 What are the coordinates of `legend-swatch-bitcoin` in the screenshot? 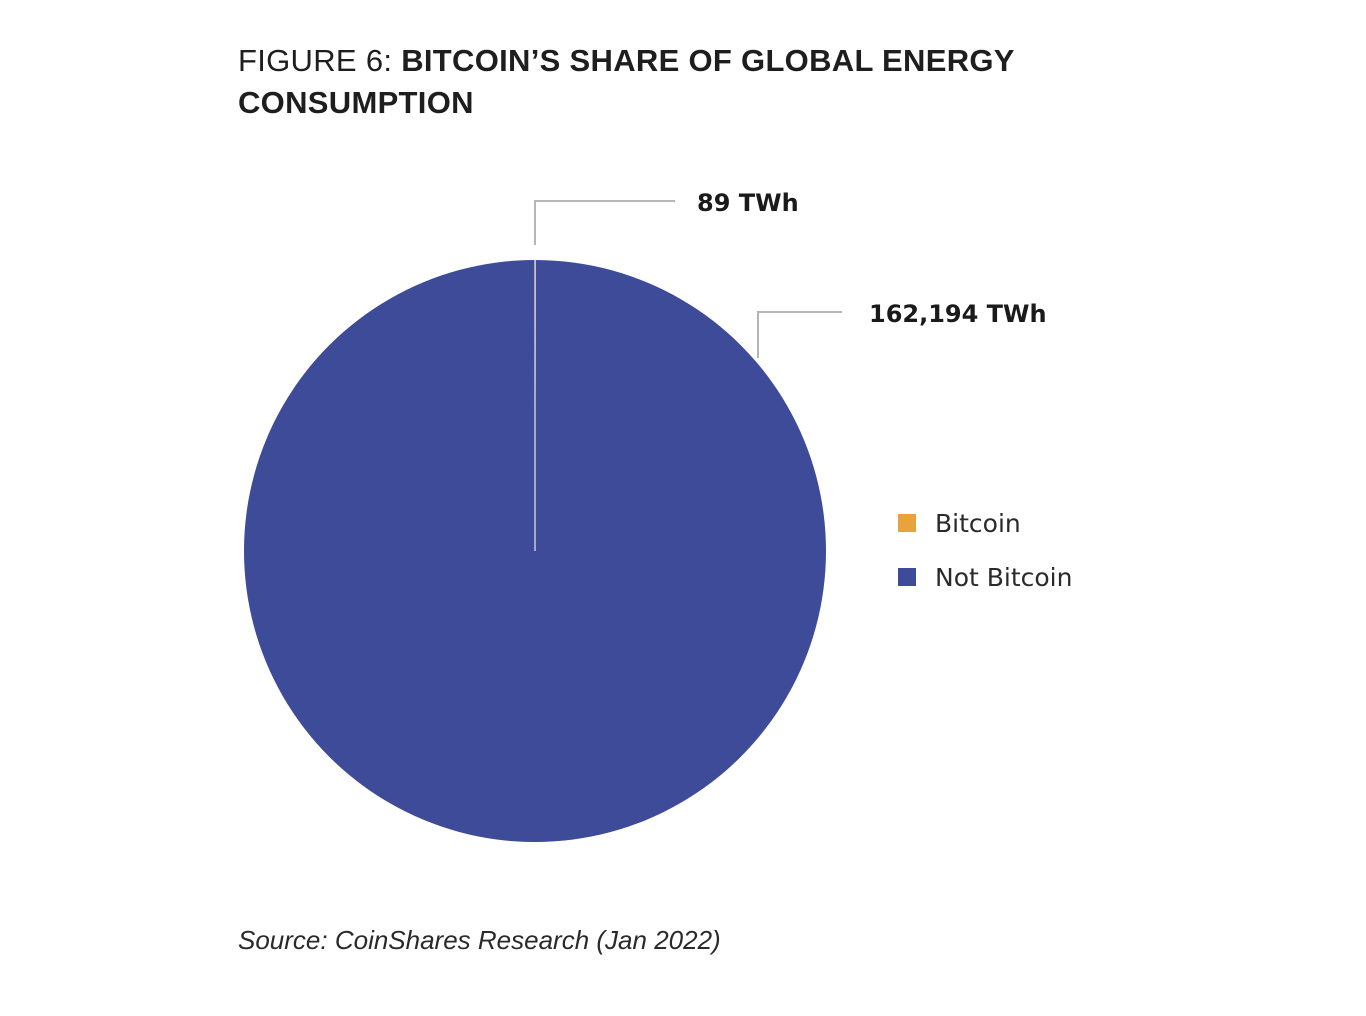 It's located at (907, 523).